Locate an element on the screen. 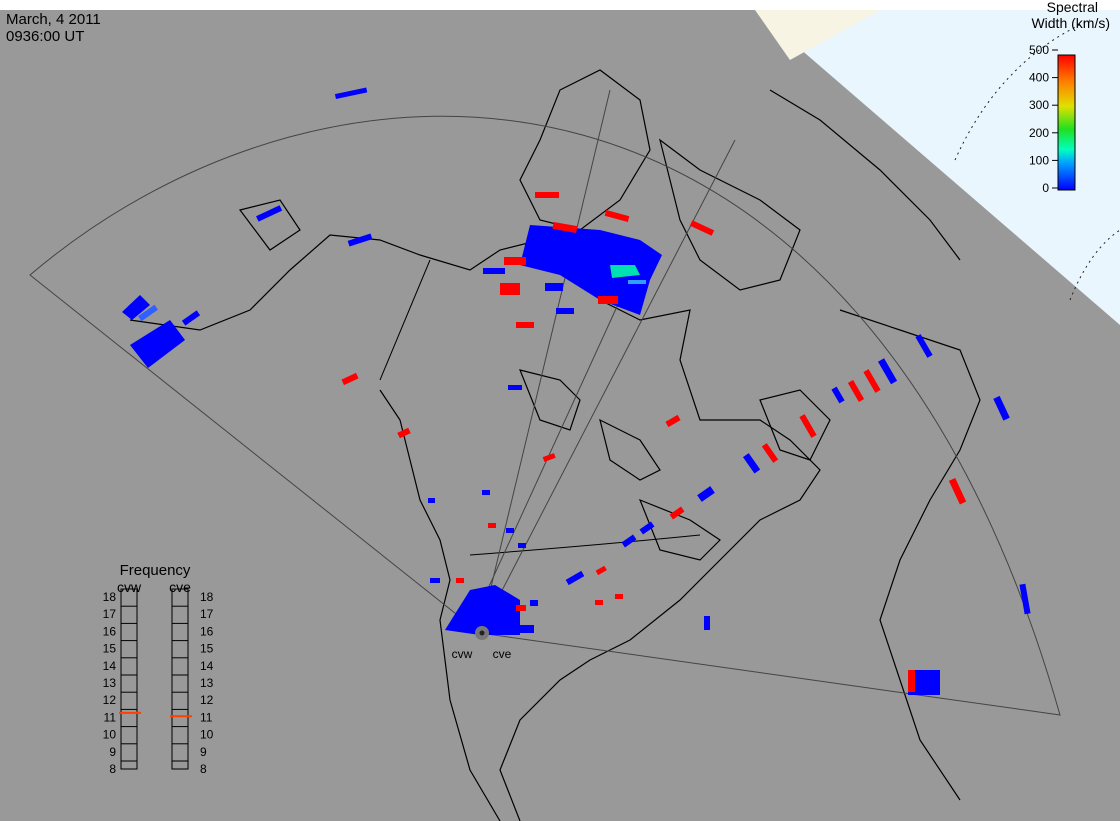 The image size is (1120, 821). colorbar-tick-label: 100 is located at coordinates (1039, 160).